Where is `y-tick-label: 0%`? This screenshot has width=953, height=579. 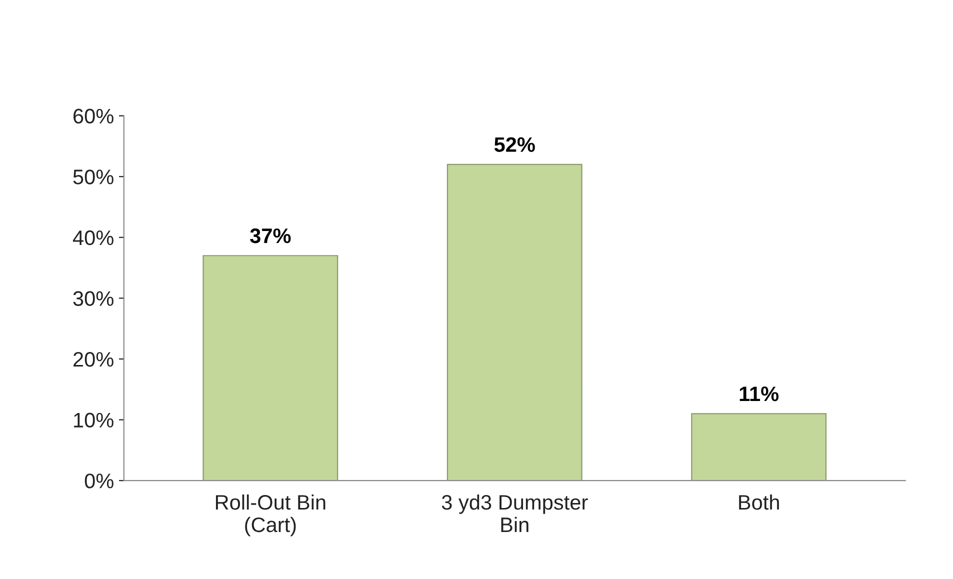
y-tick-label: 0% is located at coordinates (99, 481).